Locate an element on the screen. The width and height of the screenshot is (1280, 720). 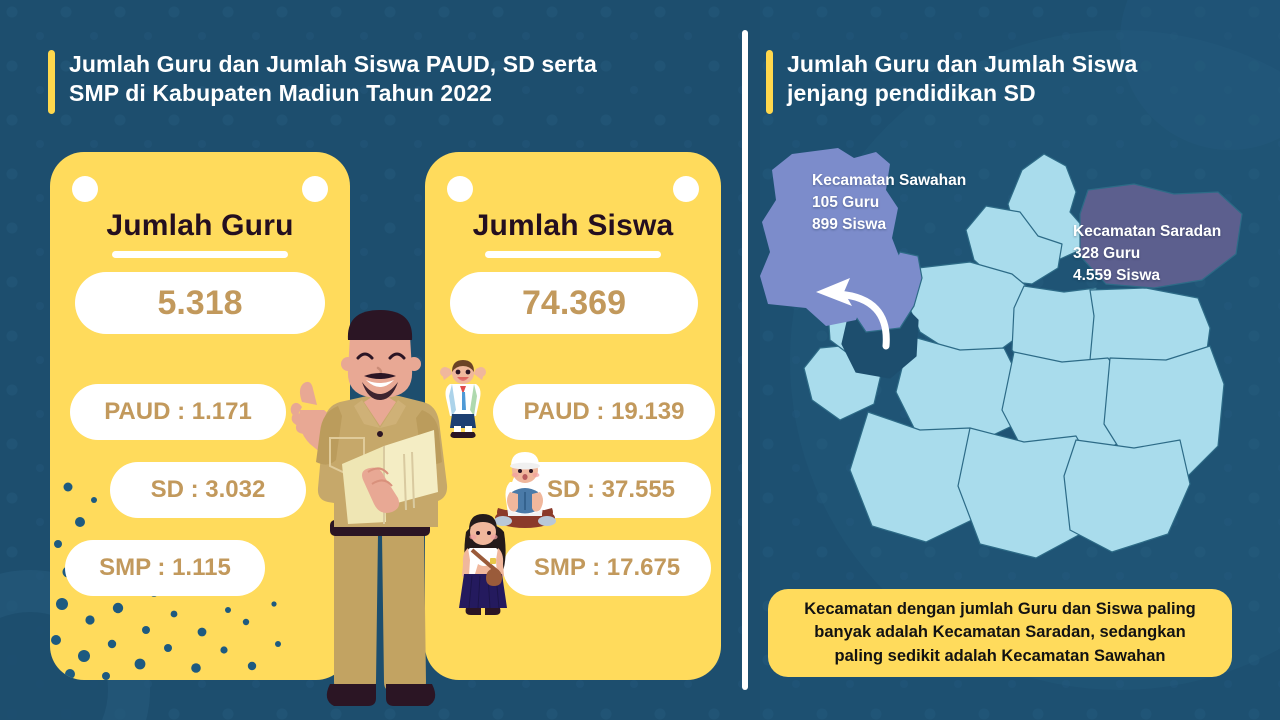
student-reading-illustration is located at coordinates (525, 490).